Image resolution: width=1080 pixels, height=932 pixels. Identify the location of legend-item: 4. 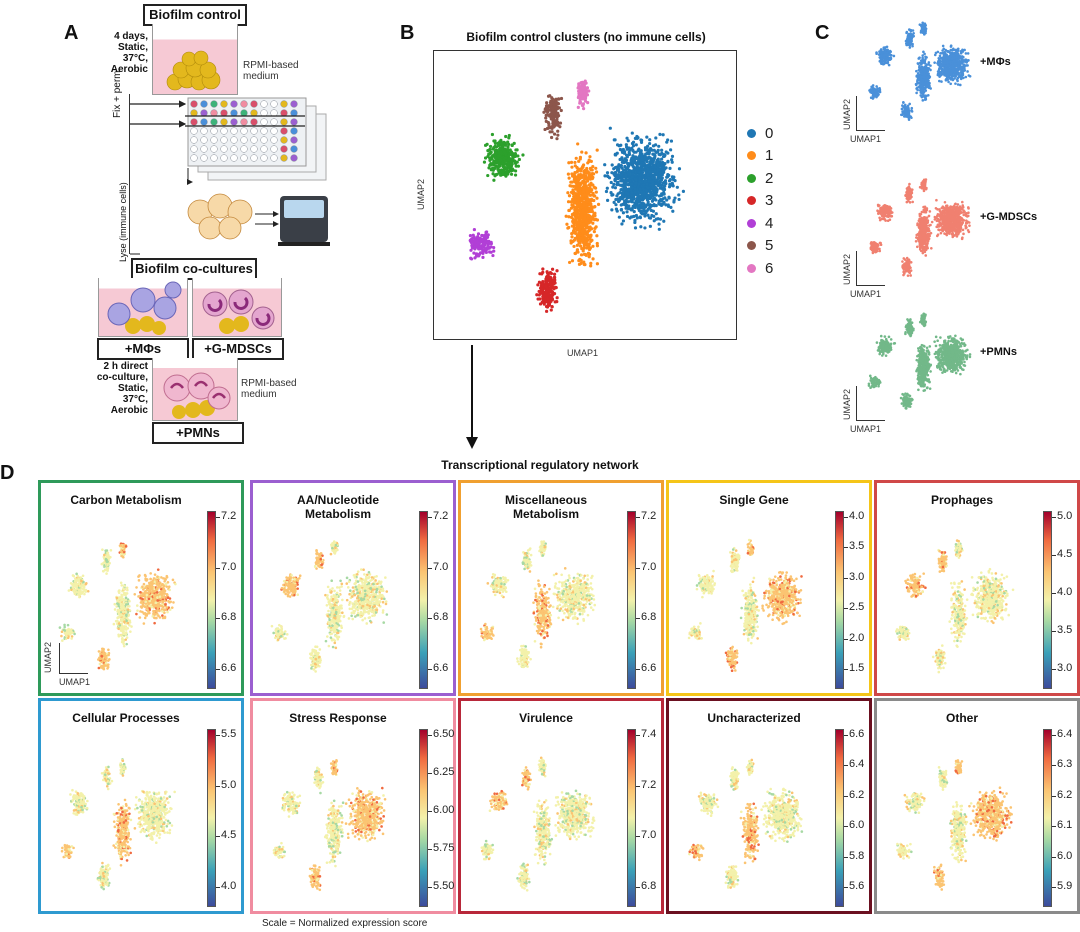
(760, 223).